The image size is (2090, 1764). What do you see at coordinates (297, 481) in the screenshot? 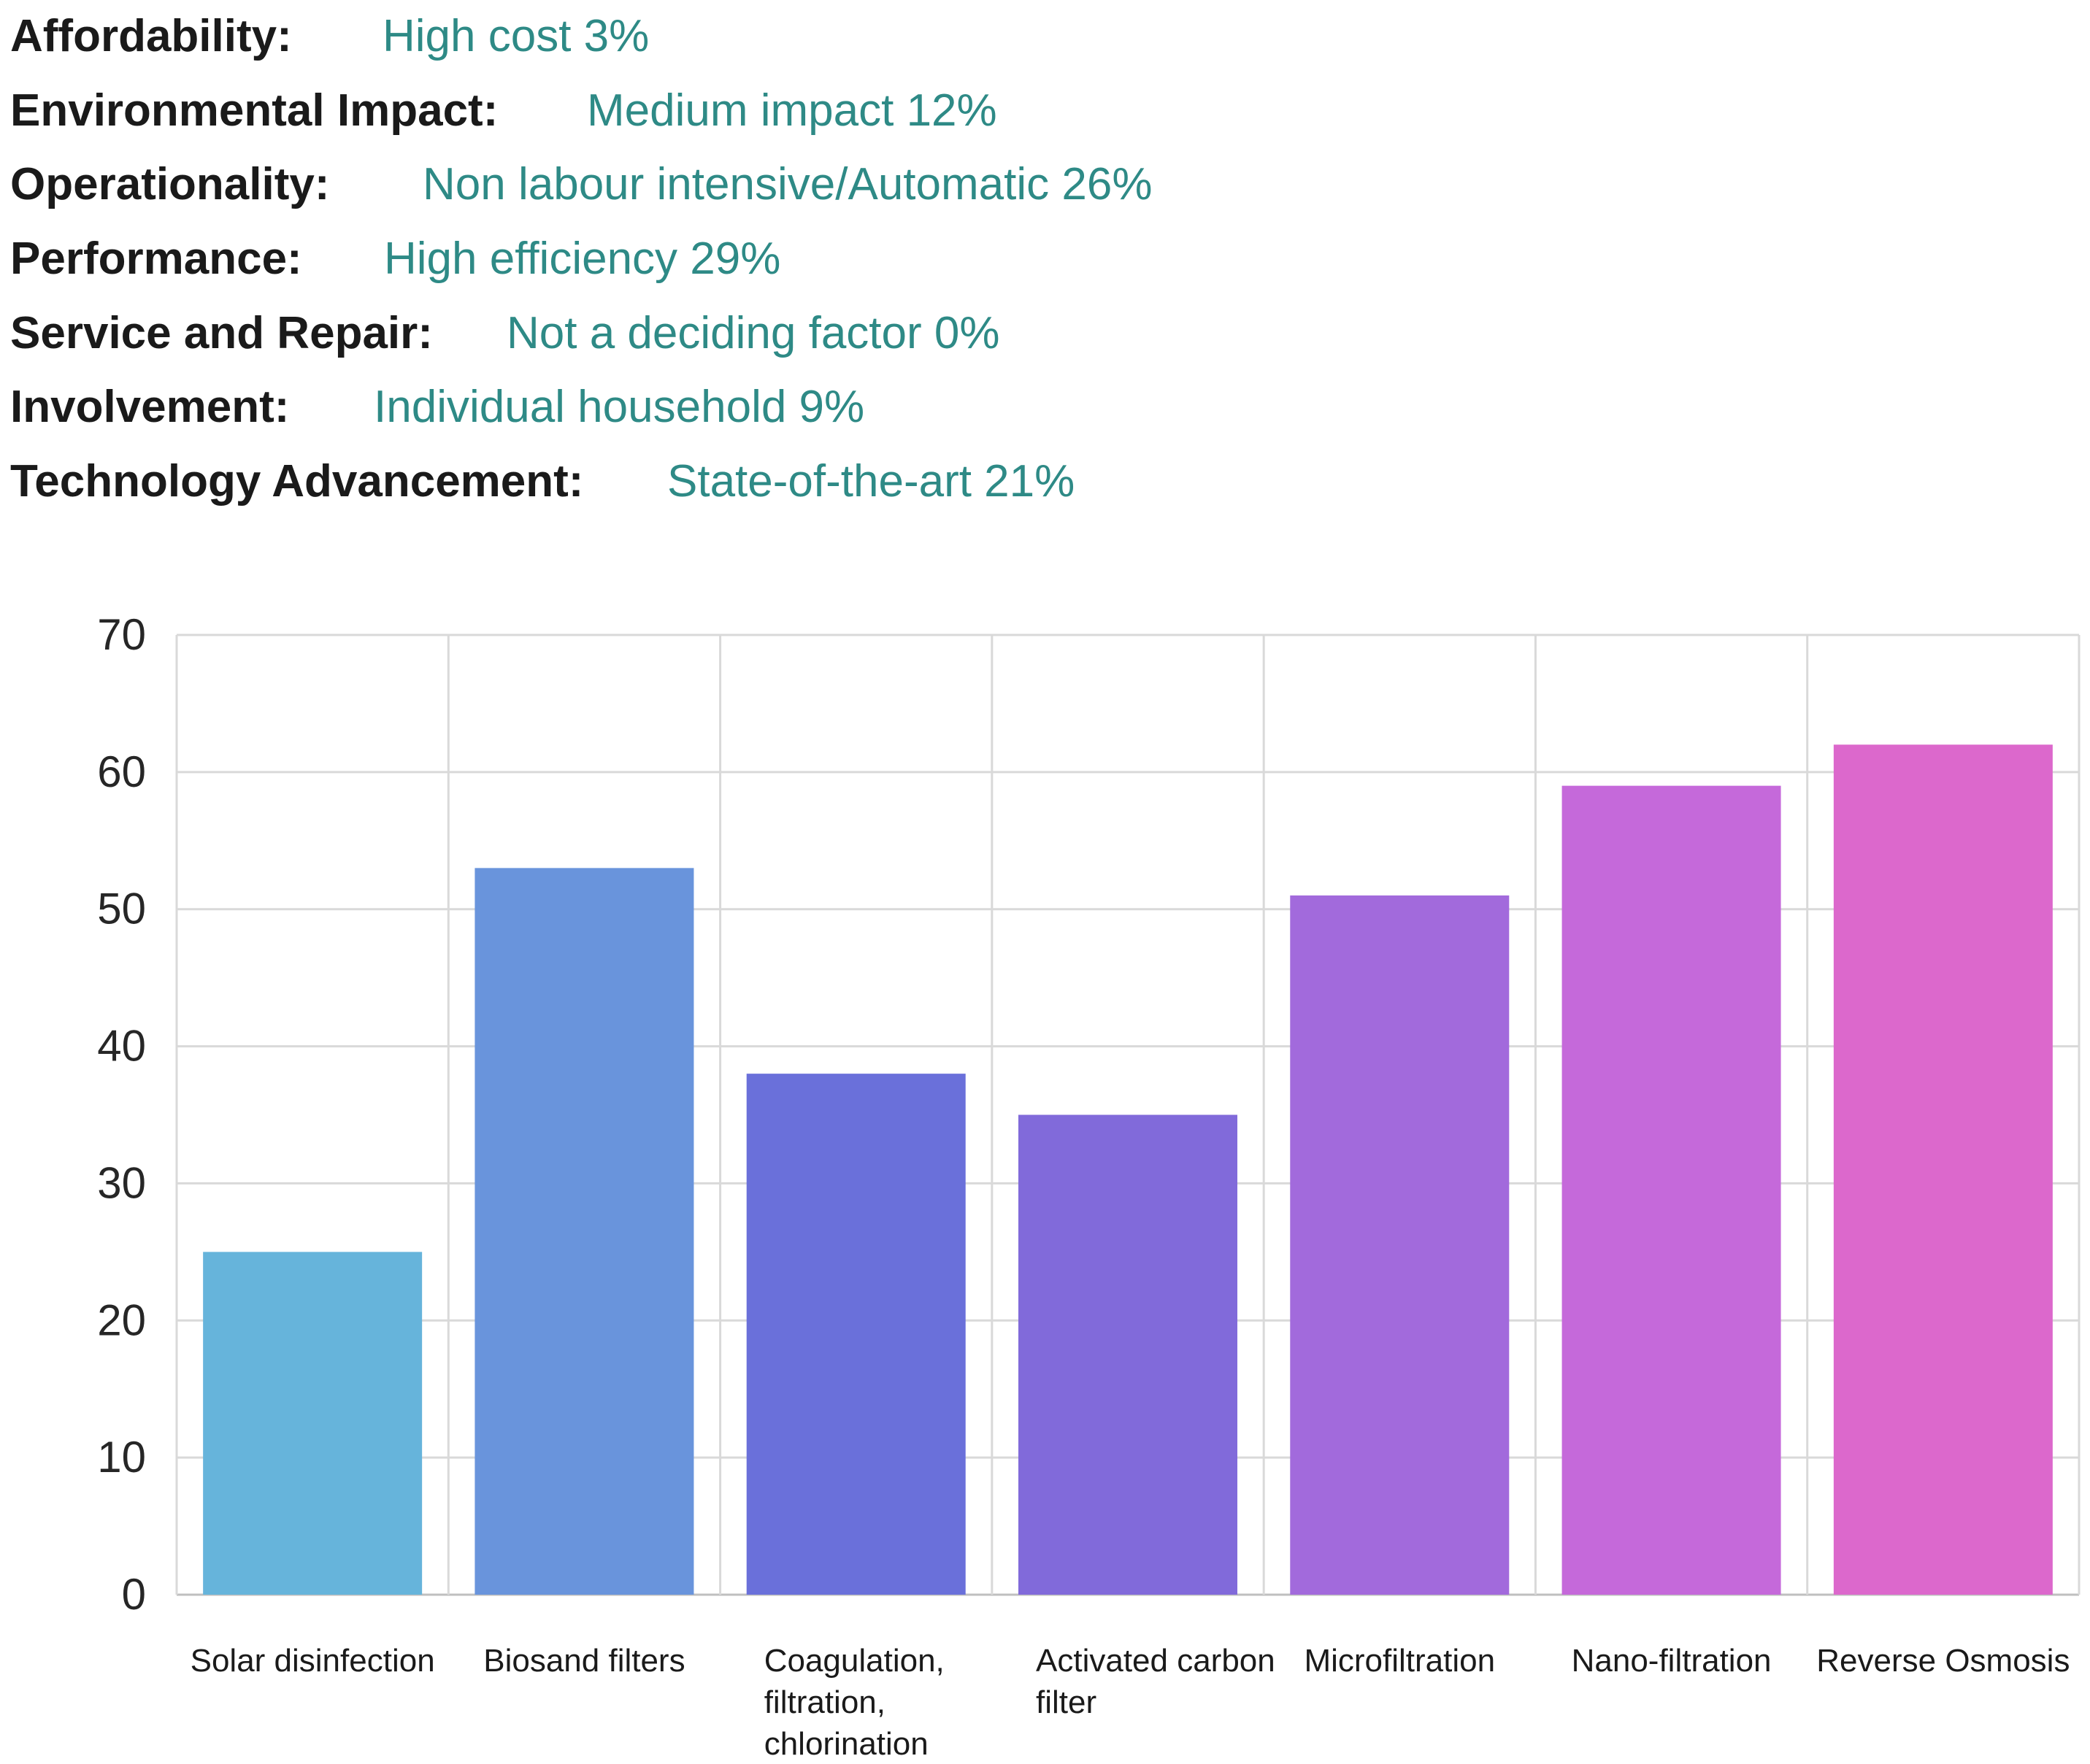
I see `criterion-label: Technology Advancement:` at bounding box center [297, 481].